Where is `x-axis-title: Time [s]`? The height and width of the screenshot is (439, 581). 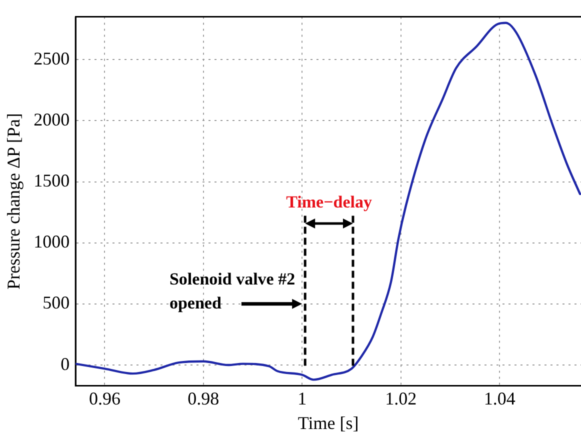
x-axis-title: Time [s] is located at coordinates (328, 422).